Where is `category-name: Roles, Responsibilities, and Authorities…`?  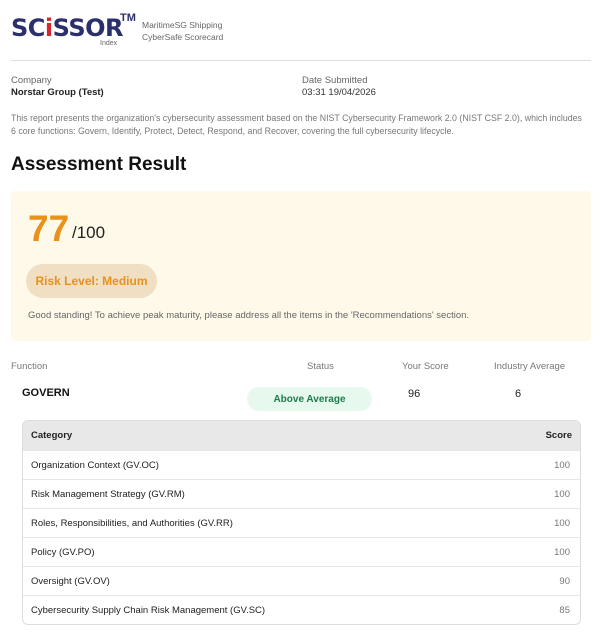 category-name: Roles, Responsibilities, and Authorities… is located at coordinates (132, 523).